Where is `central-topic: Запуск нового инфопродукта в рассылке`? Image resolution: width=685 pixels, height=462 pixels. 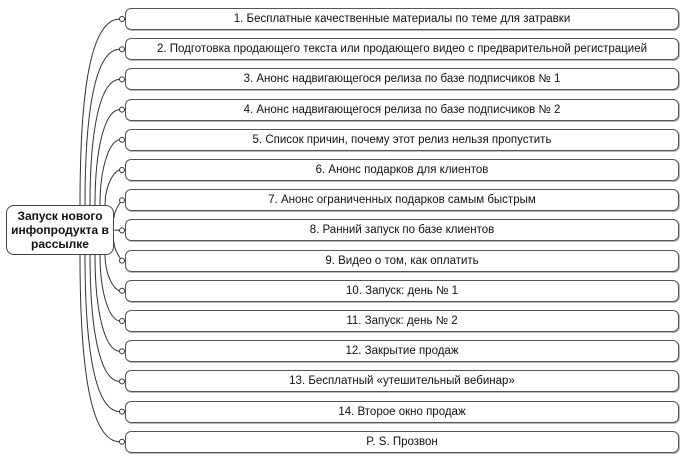
central-topic: Запуск нового инфопродукта в рассылке is located at coordinates (60, 230).